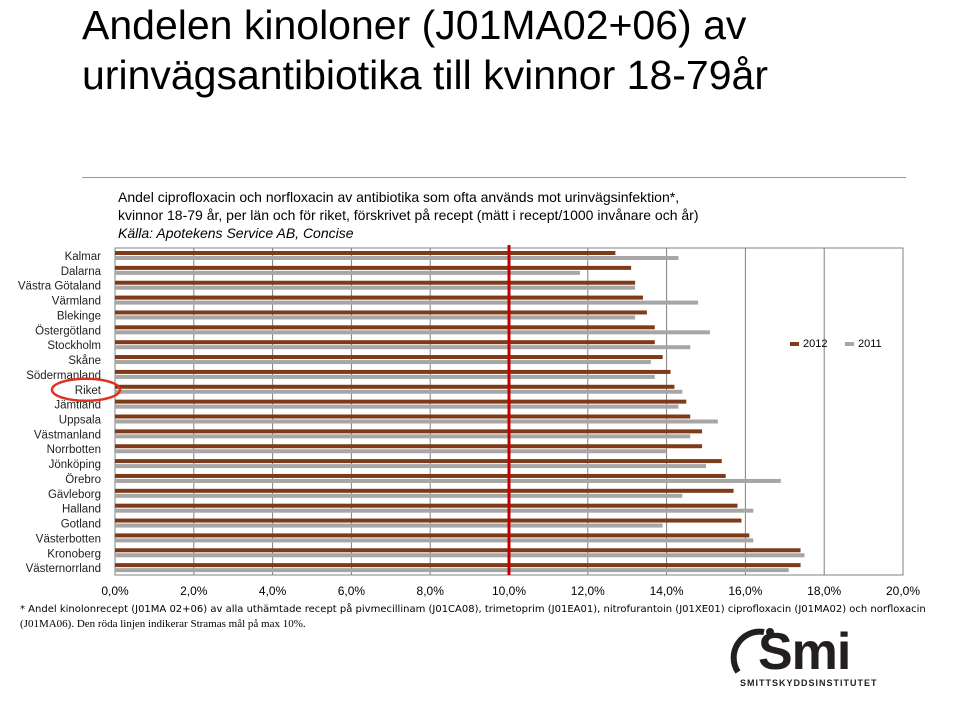 This screenshot has width=959, height=701. I want to click on x-tick-label: 10,0%, so click(509, 591).